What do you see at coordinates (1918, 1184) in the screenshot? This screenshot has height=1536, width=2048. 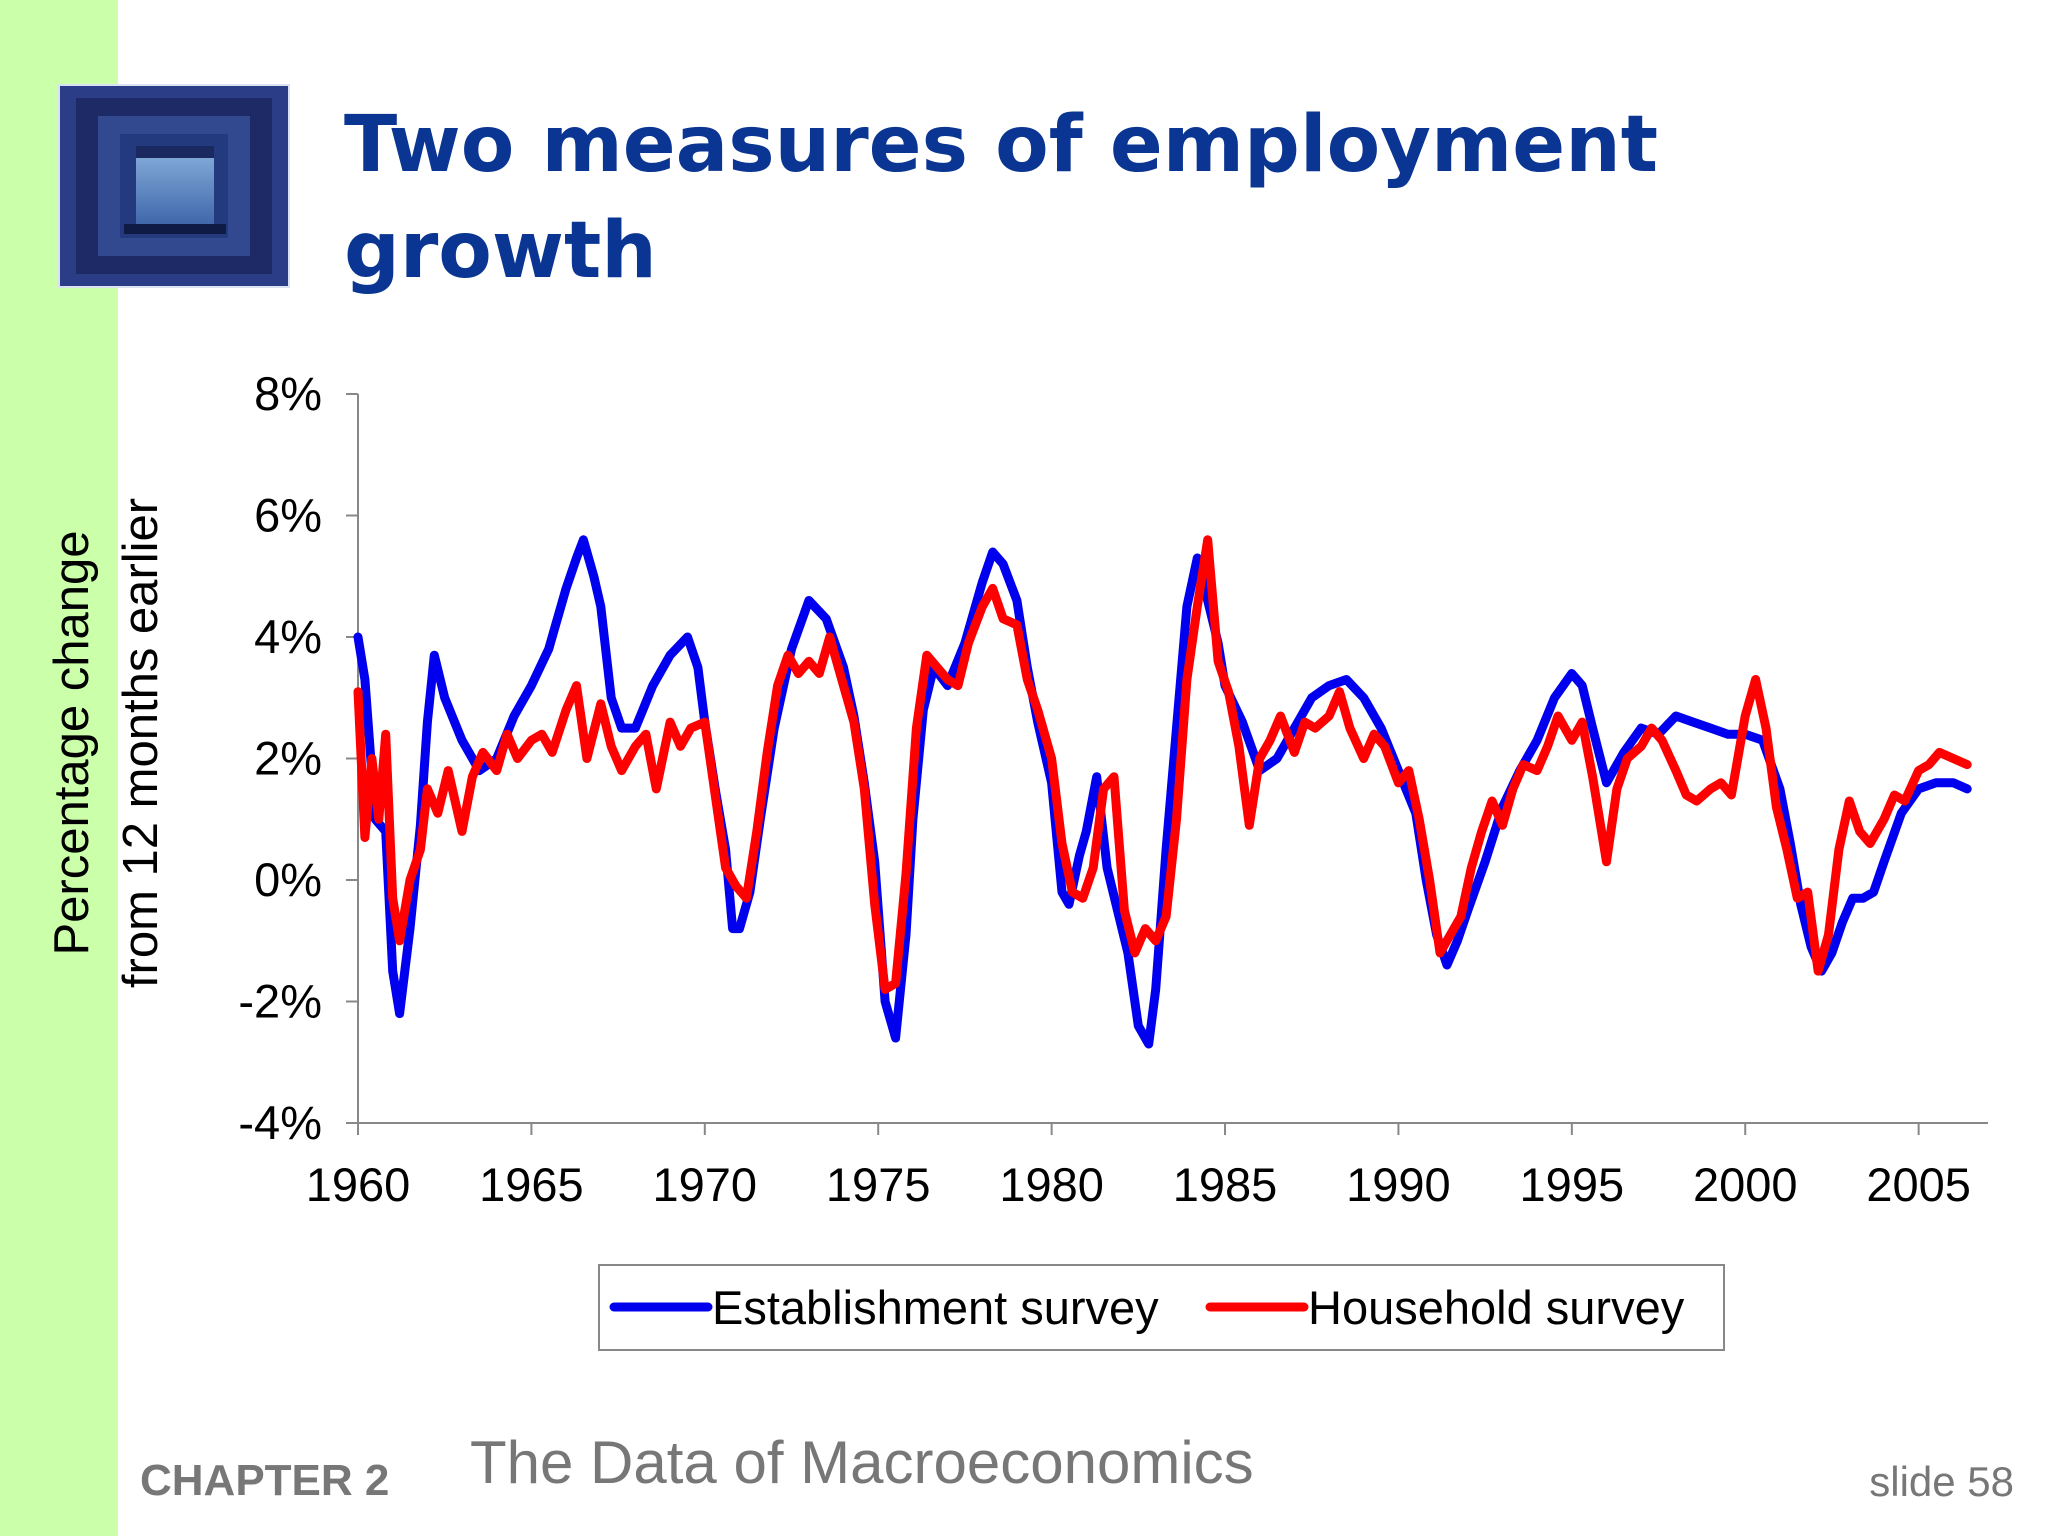 I see `x-tick-label: 2005` at bounding box center [1918, 1184].